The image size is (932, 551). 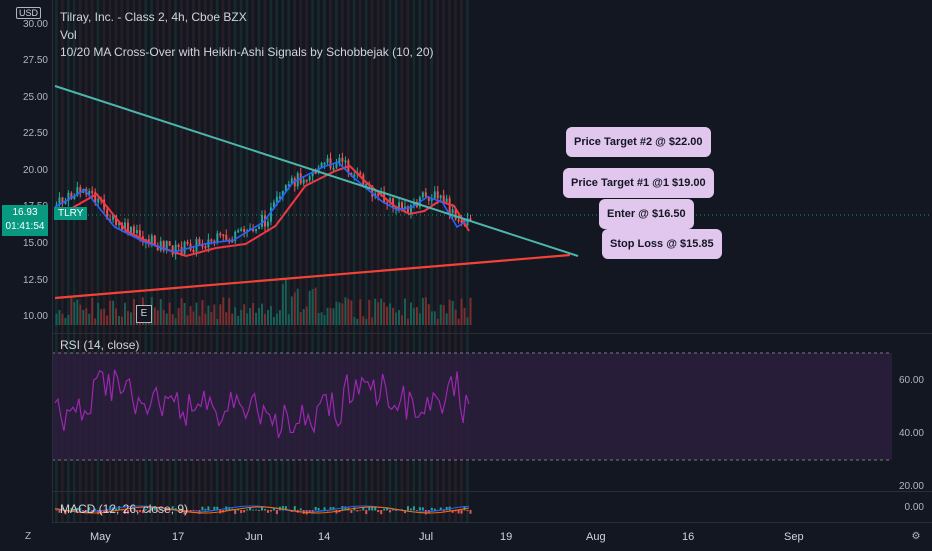 What do you see at coordinates (492, 536) in the screenshot?
I see `time-axis: May 17 Jun 14 Jul 19 Aug 16 Sep` at bounding box center [492, 536].